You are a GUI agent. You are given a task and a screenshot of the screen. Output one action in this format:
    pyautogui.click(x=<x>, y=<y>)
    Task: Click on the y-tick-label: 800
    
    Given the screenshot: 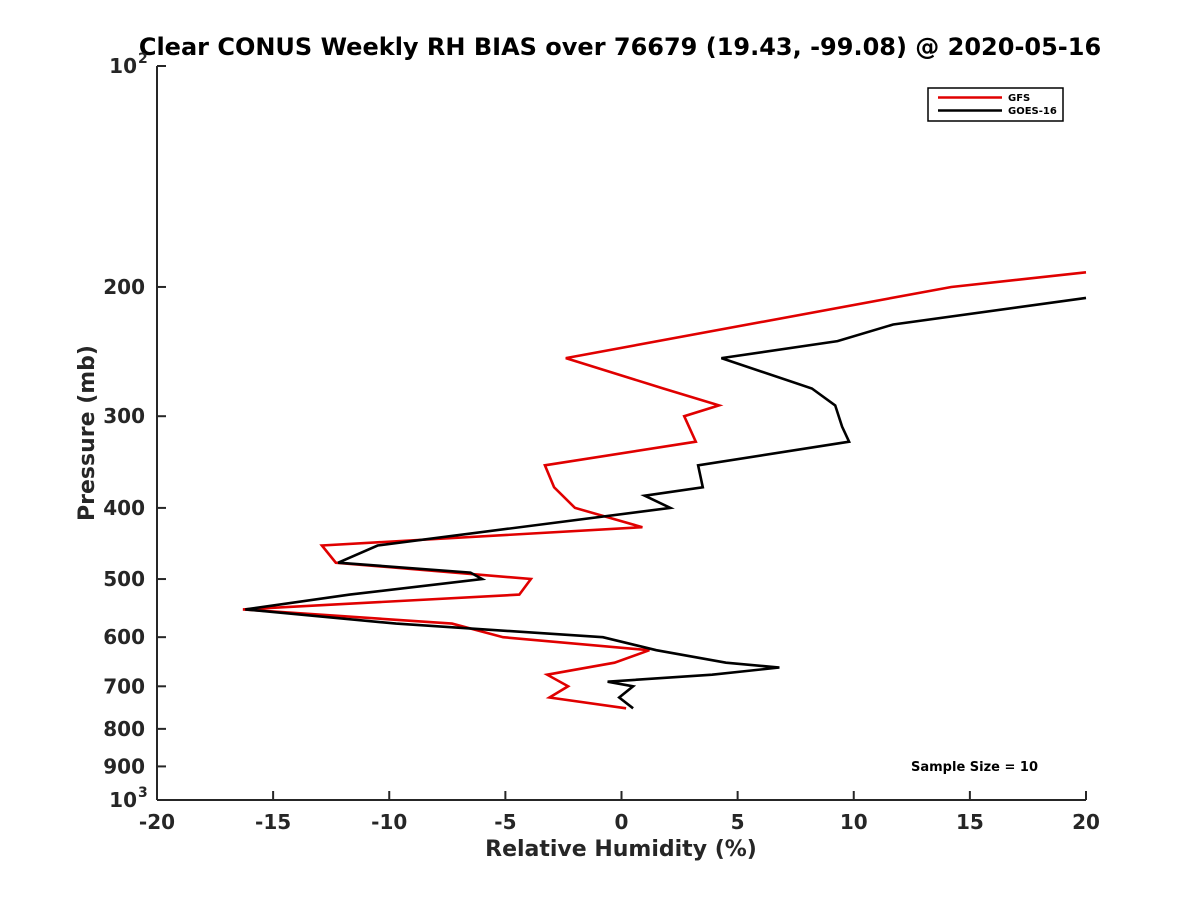 What is the action you would take?
    pyautogui.click(x=124, y=729)
    